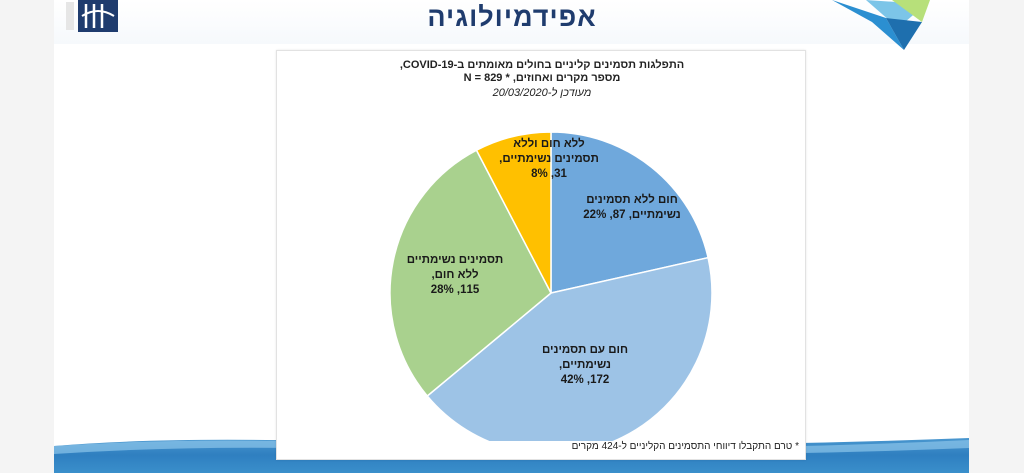 The width and height of the screenshot is (1024, 473). Describe the element at coordinates (549, 158) in the screenshot. I see `slice-label-4: ללא חום וללא תסמינים נשימתיים, 31, 8%` at that location.